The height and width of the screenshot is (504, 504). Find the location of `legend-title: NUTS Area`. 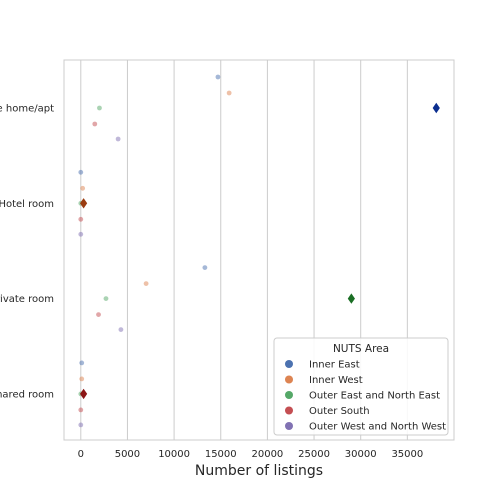

legend-title: NUTS Area is located at coordinates (361, 349).